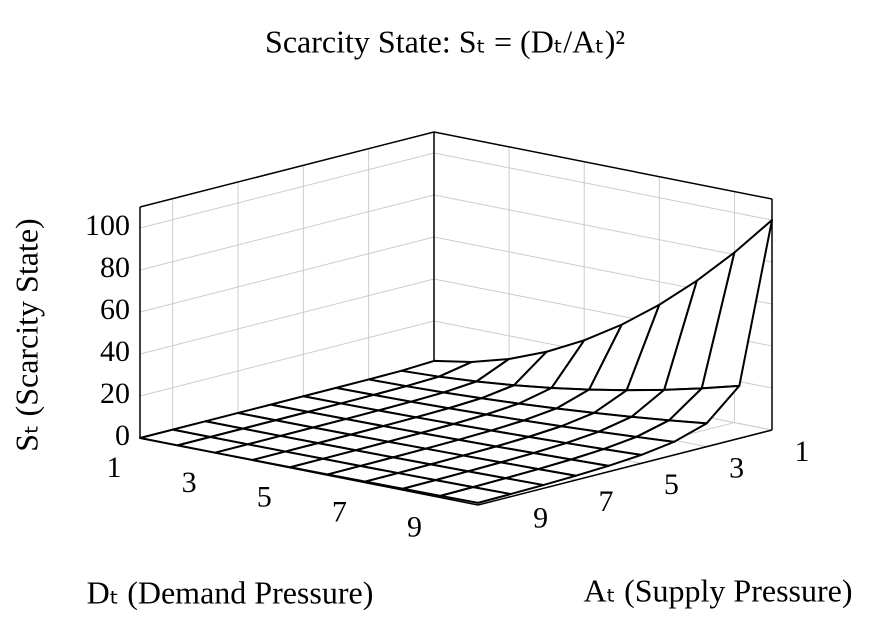  I want to click on y-tick-label: 3, so click(736, 468).